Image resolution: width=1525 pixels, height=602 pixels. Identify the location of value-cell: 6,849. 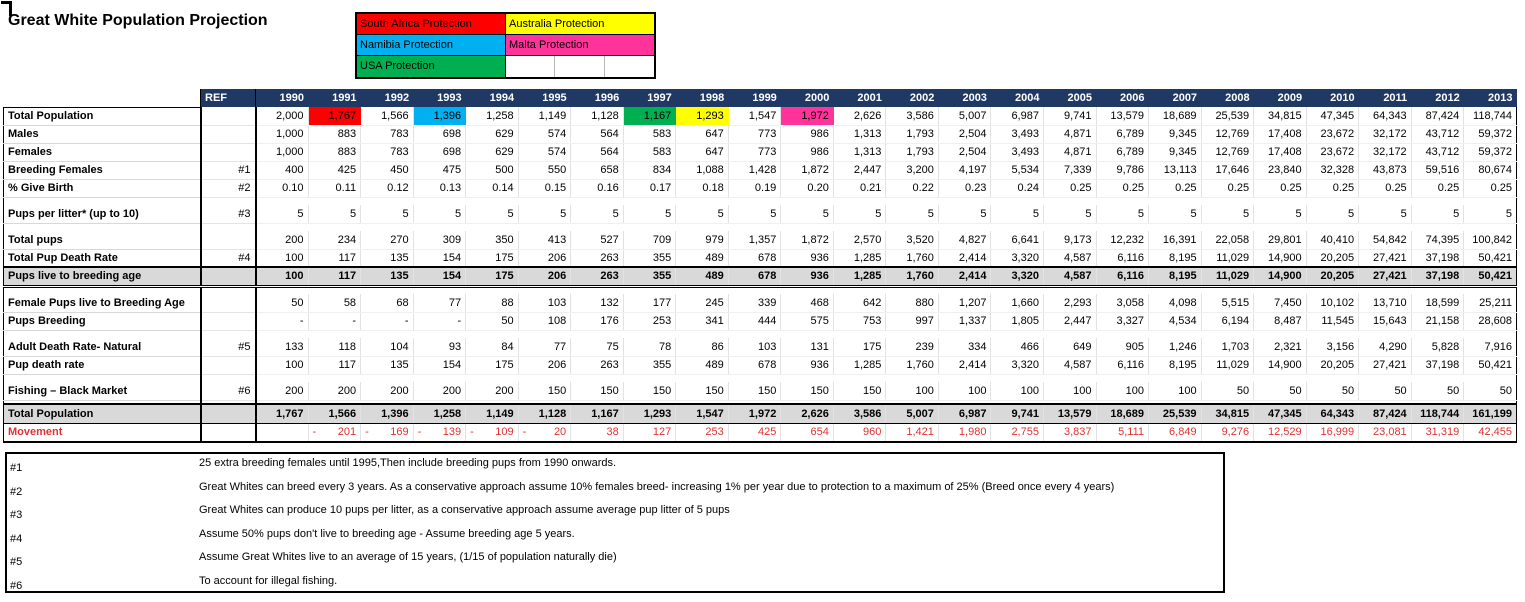
(1175, 433).